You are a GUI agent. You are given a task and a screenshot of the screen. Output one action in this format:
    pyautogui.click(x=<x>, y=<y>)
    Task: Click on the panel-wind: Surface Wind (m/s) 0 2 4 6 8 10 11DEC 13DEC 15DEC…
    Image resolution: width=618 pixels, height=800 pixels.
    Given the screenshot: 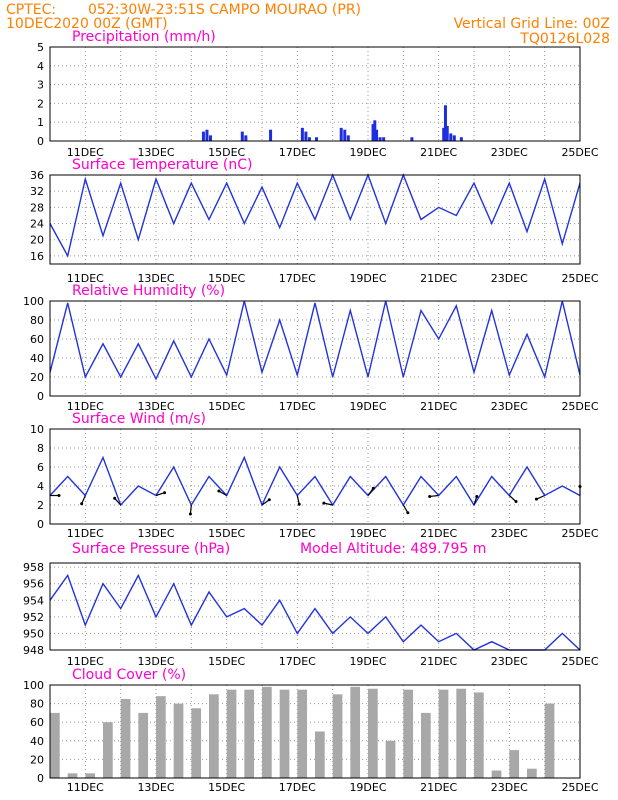 What is the action you would take?
    pyautogui.click(x=314, y=475)
    